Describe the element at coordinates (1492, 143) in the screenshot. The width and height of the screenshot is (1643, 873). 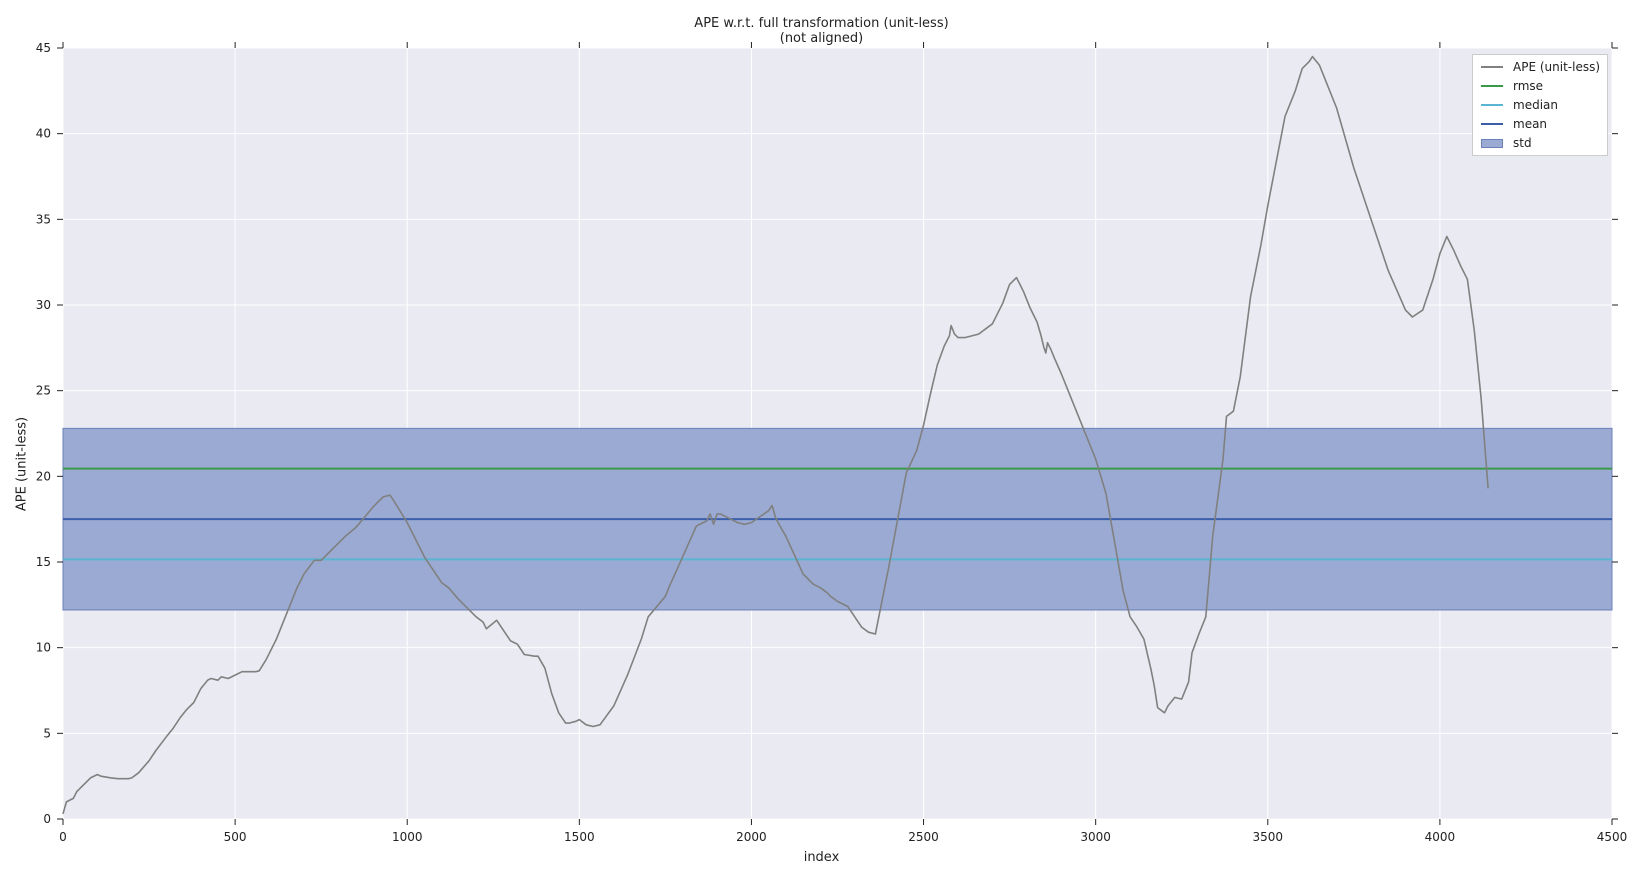
I see `legend-swatch-std` at that location.